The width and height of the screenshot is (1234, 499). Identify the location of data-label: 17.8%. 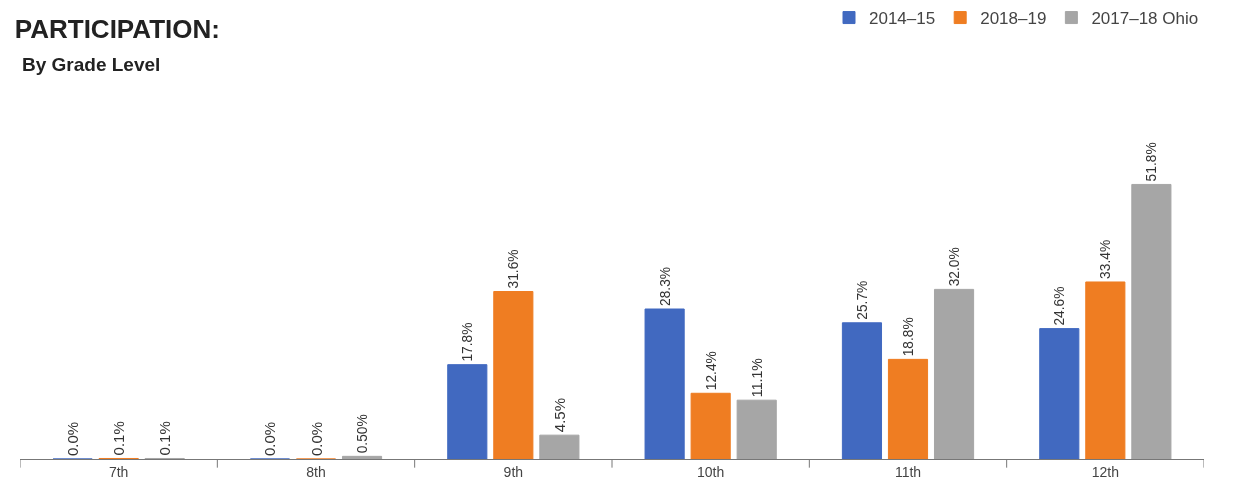
(468, 342).